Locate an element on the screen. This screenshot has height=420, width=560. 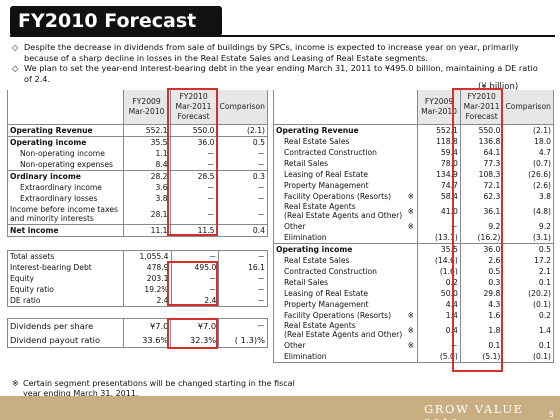
row-label: Total assets is located at coordinates (65, 256).